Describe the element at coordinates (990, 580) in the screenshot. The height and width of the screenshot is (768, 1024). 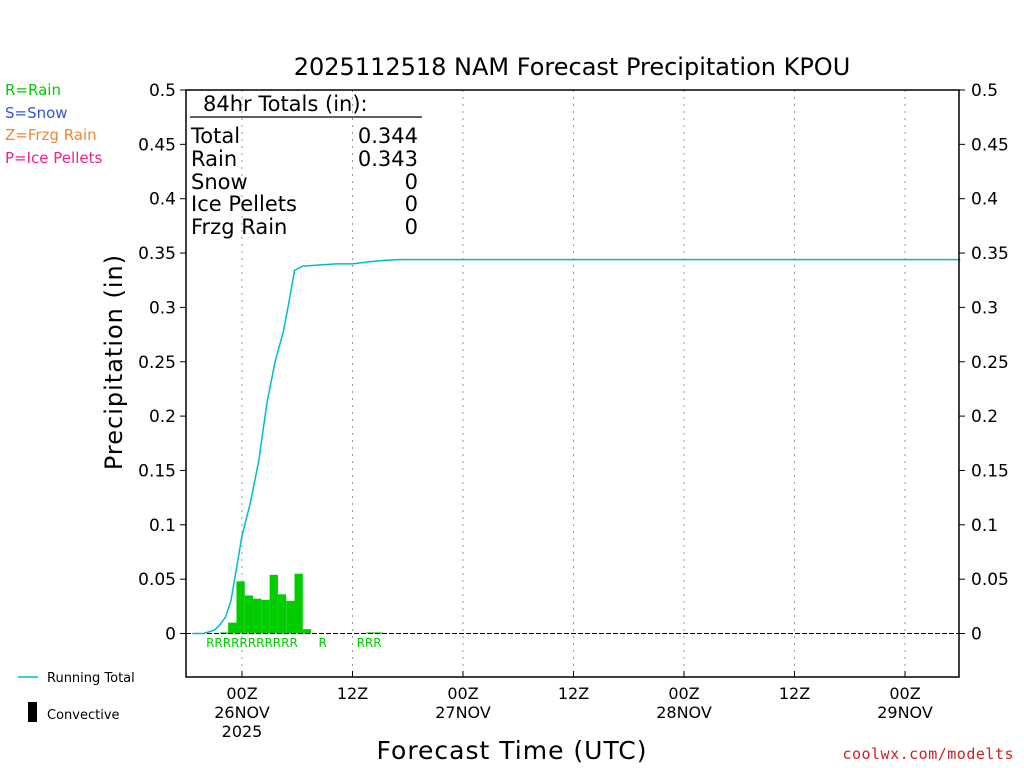
I see `y-tick-label-right-1: 0.05` at that location.